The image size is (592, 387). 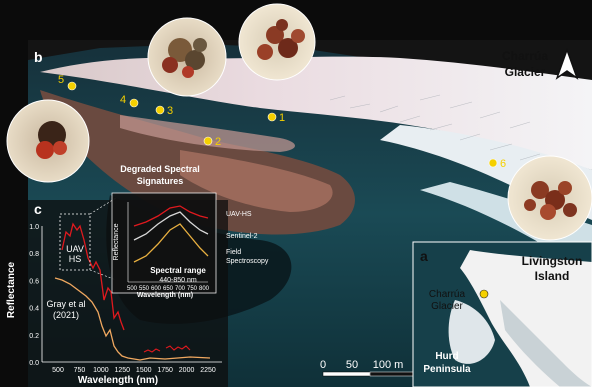 I want to click on island-line1: Livingston, so click(x=552, y=261).